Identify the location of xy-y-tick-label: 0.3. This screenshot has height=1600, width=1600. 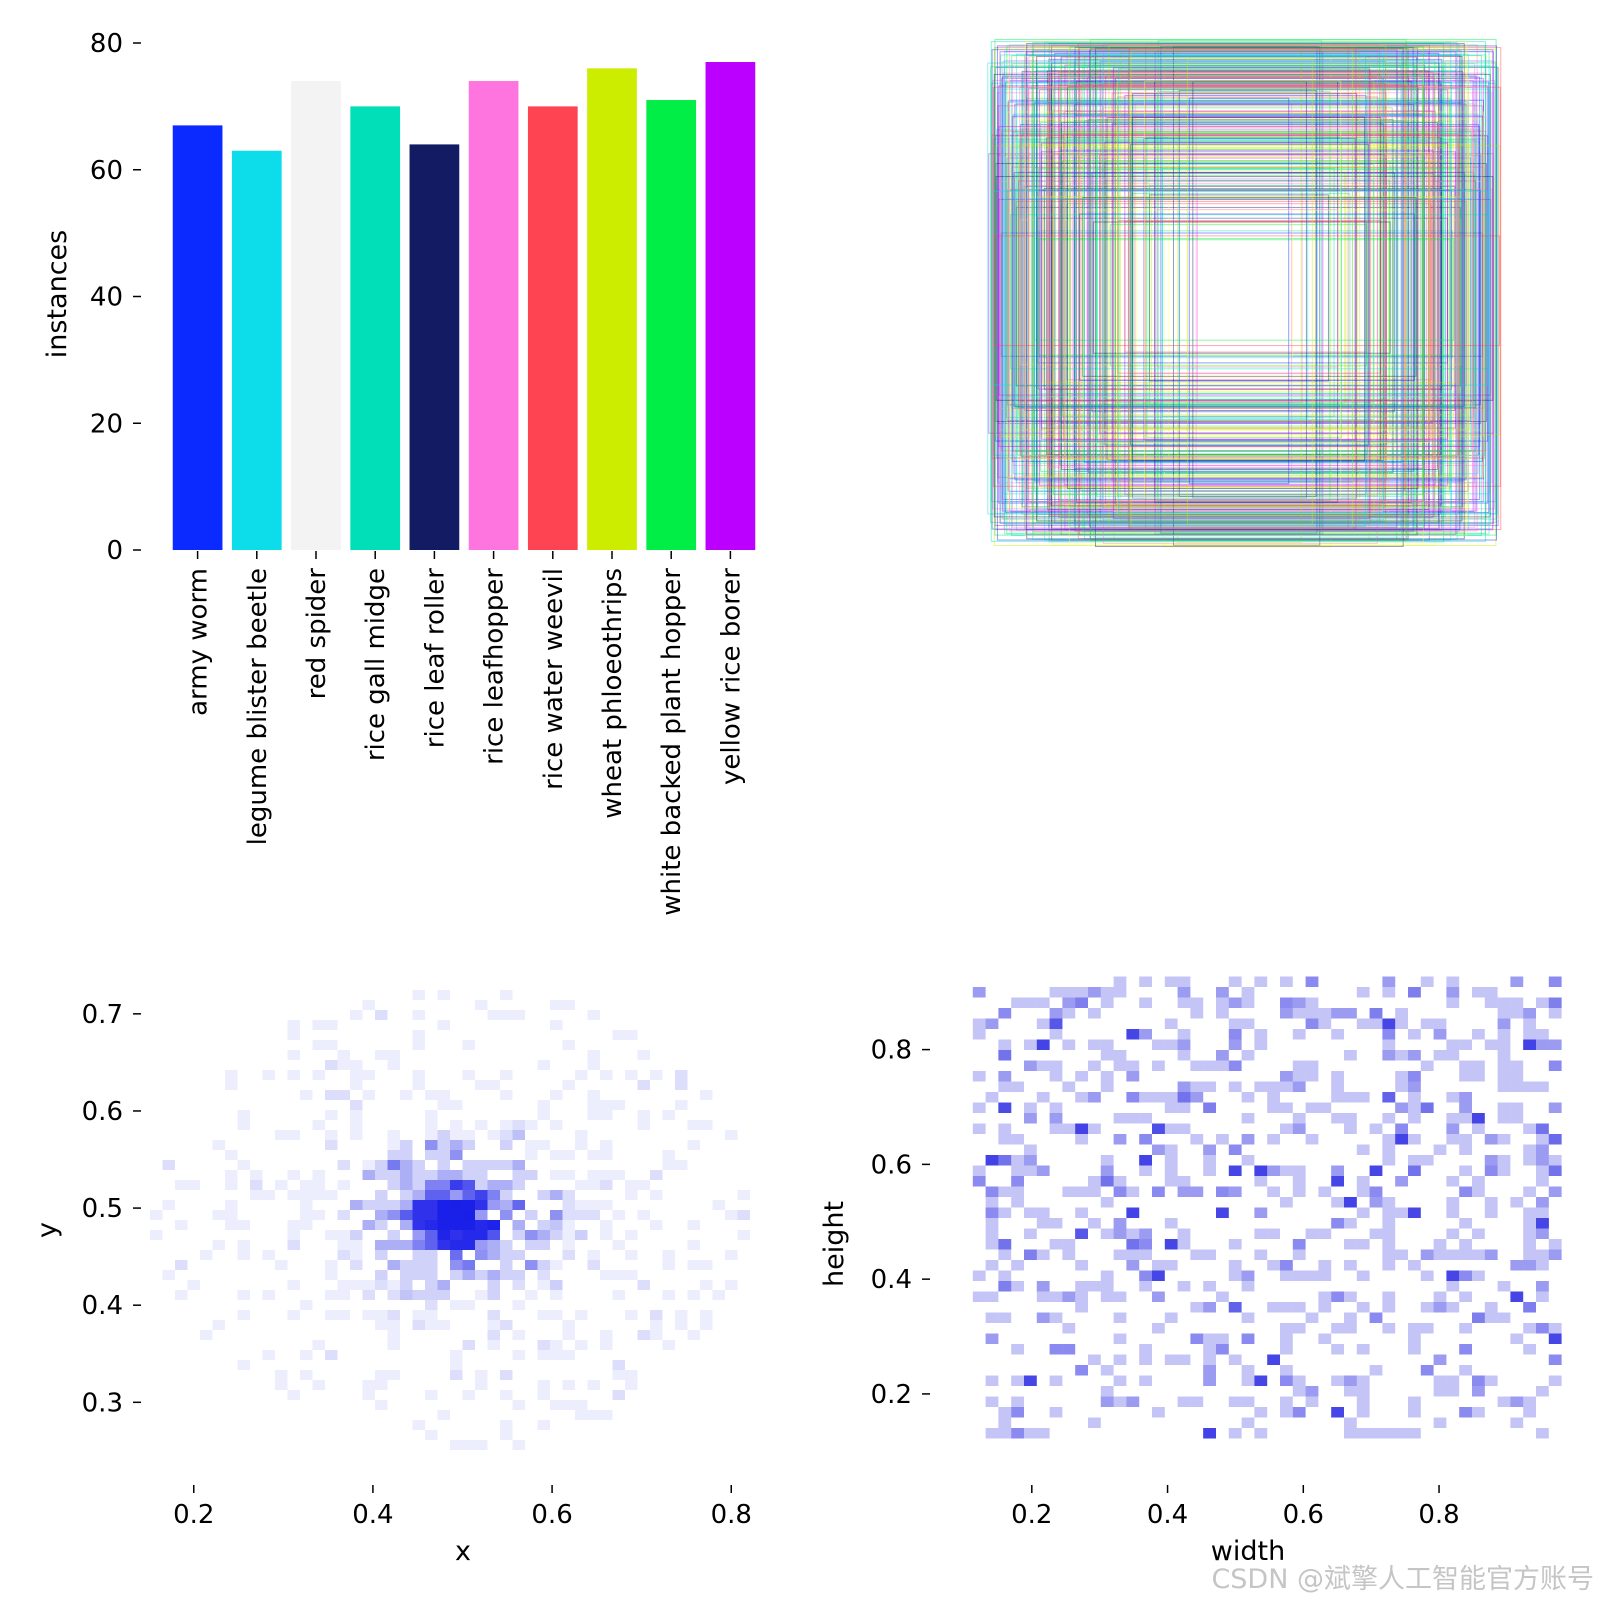
(102, 1403).